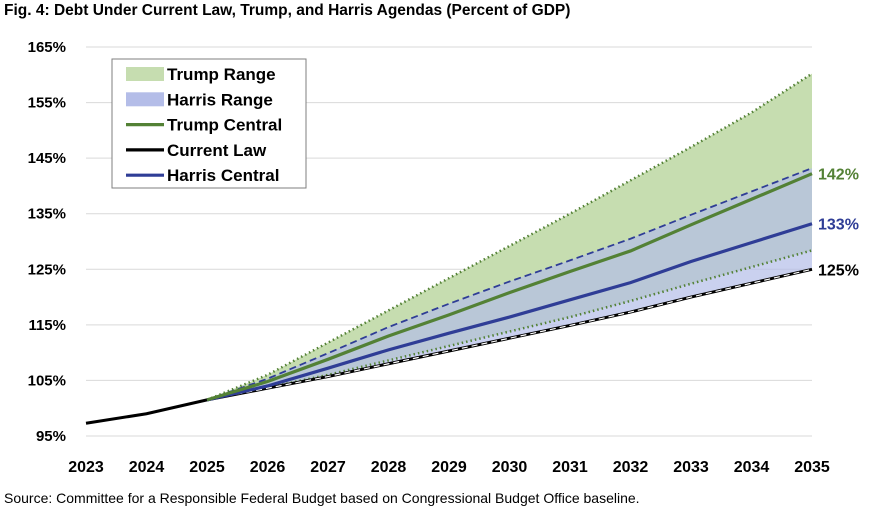 The height and width of the screenshot is (508, 876). I want to click on x-tick-label: 2032, so click(631, 467).